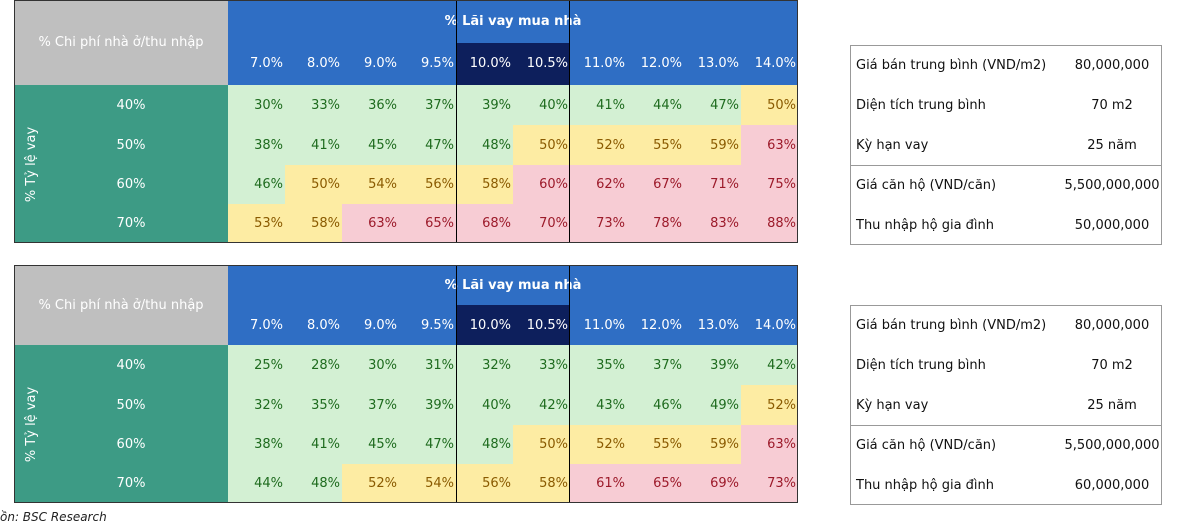 The height and width of the screenshot is (528, 1200). Describe the element at coordinates (655, 223) in the screenshot. I see `value-cell: 78%` at that location.